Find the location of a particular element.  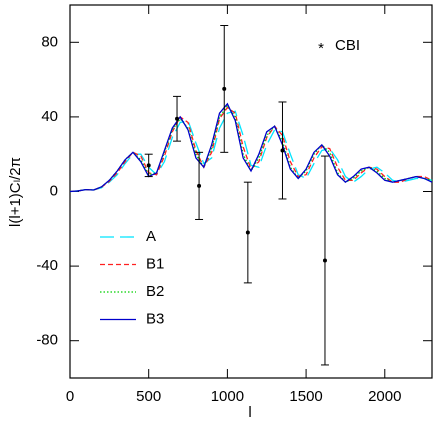

y-tick-label: 80 is located at coordinates (49, 41).